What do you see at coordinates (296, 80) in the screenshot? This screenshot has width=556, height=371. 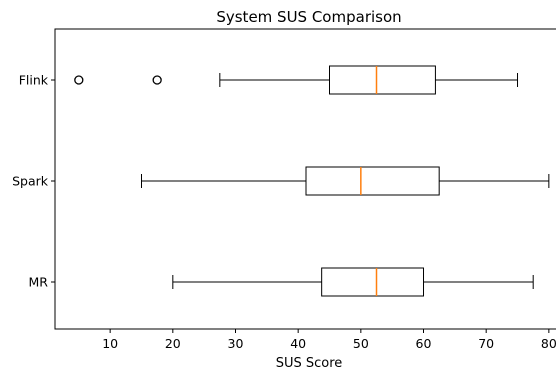 I see `box-group-flink` at bounding box center [296, 80].